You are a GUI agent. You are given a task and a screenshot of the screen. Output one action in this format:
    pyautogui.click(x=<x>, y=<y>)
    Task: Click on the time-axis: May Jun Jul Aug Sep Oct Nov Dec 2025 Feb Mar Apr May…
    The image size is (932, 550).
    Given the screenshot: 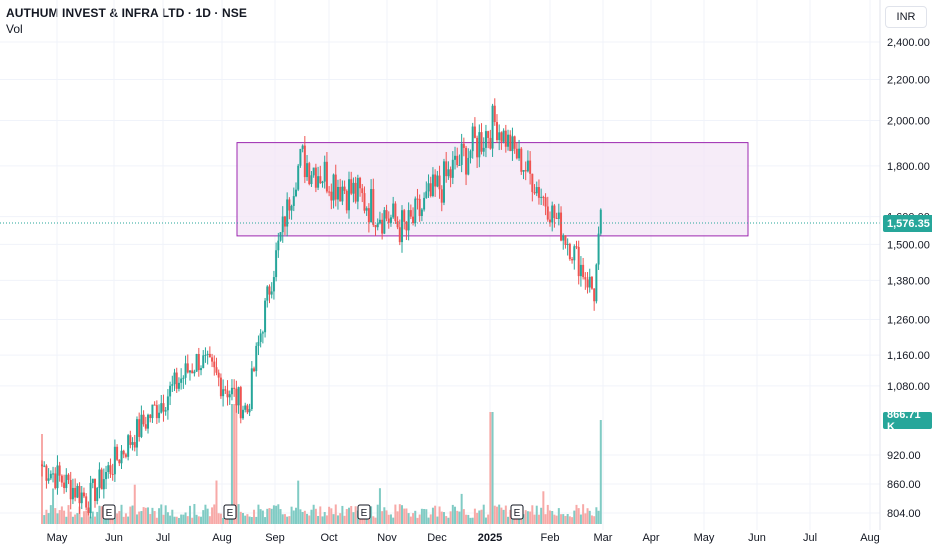 What is the action you would take?
    pyautogui.click(x=463, y=538)
    